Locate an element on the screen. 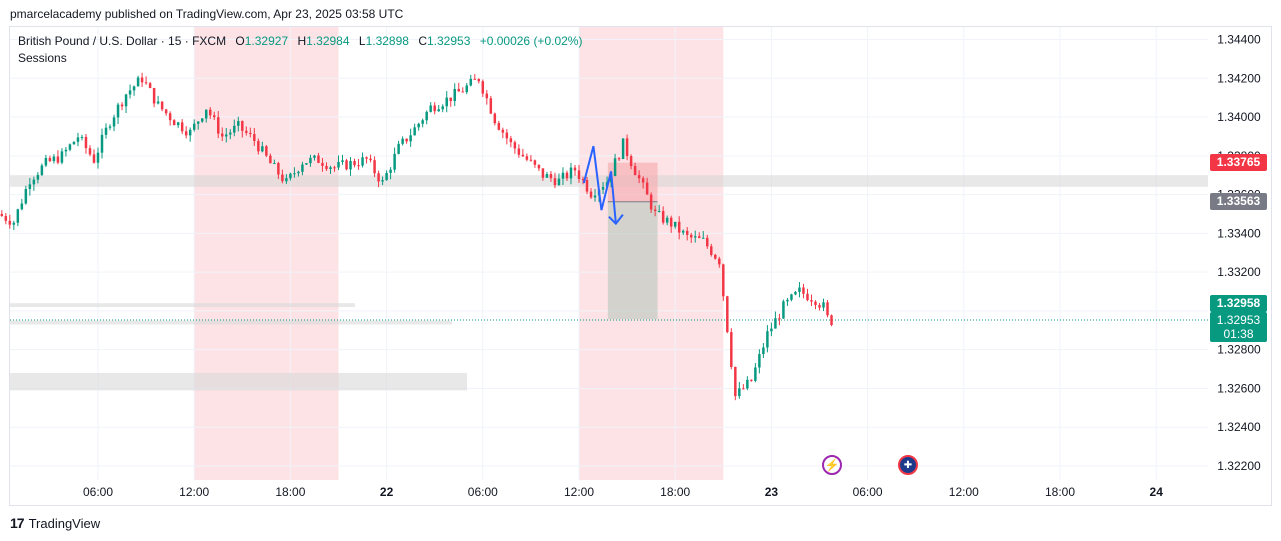 This screenshot has height=541, width=1281. y-tick-label: 1.33200 is located at coordinates (1239, 272).